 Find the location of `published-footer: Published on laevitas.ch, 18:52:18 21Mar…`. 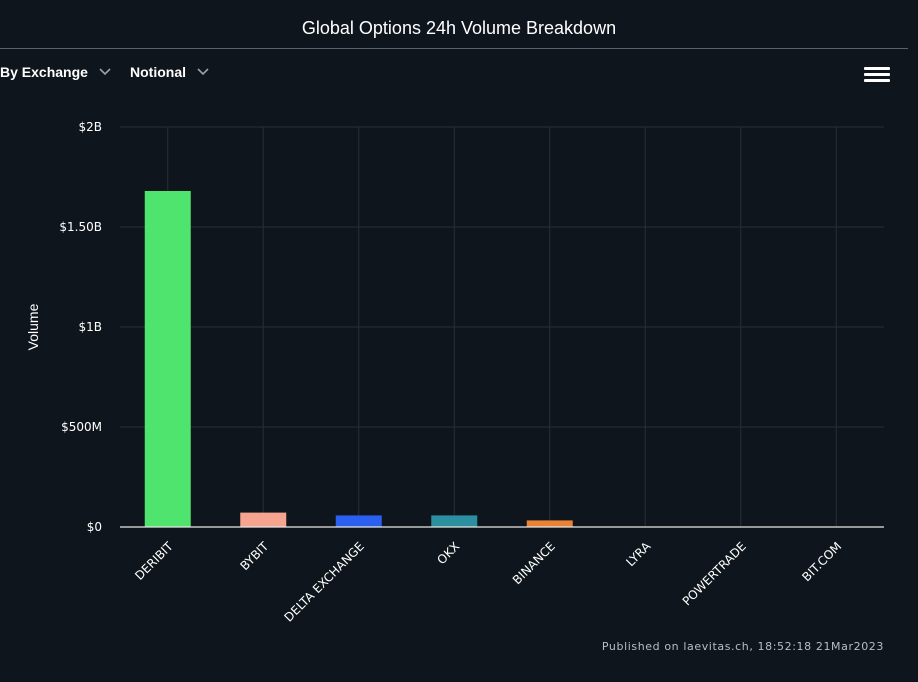

published-footer: Published on laevitas.ch, 18:52:18 21Mar… is located at coordinates (742, 646).